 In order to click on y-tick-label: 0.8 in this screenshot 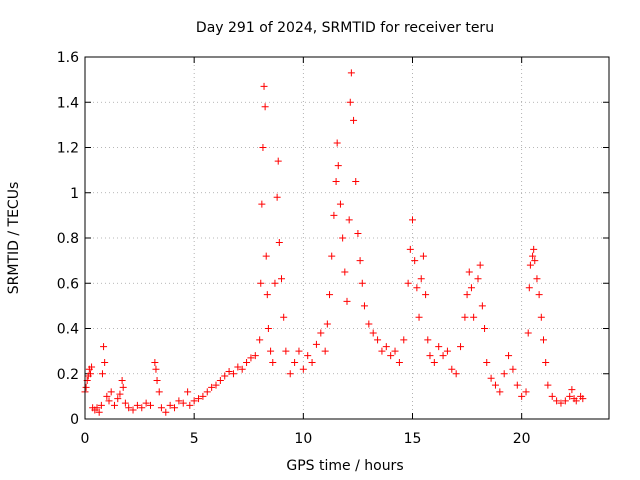, I will do `click(68, 239)`.